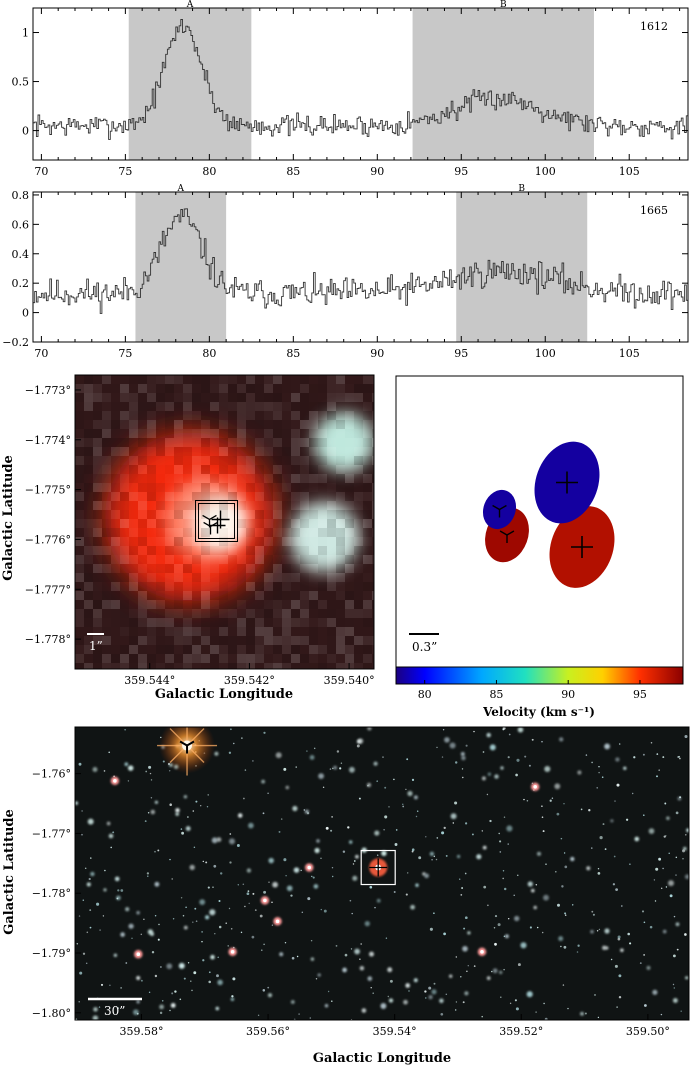 This screenshot has width=692, height=1071. What do you see at coordinates (149, 680) in the screenshot?
I see `x-tick-label: 359.544°` at bounding box center [149, 680].